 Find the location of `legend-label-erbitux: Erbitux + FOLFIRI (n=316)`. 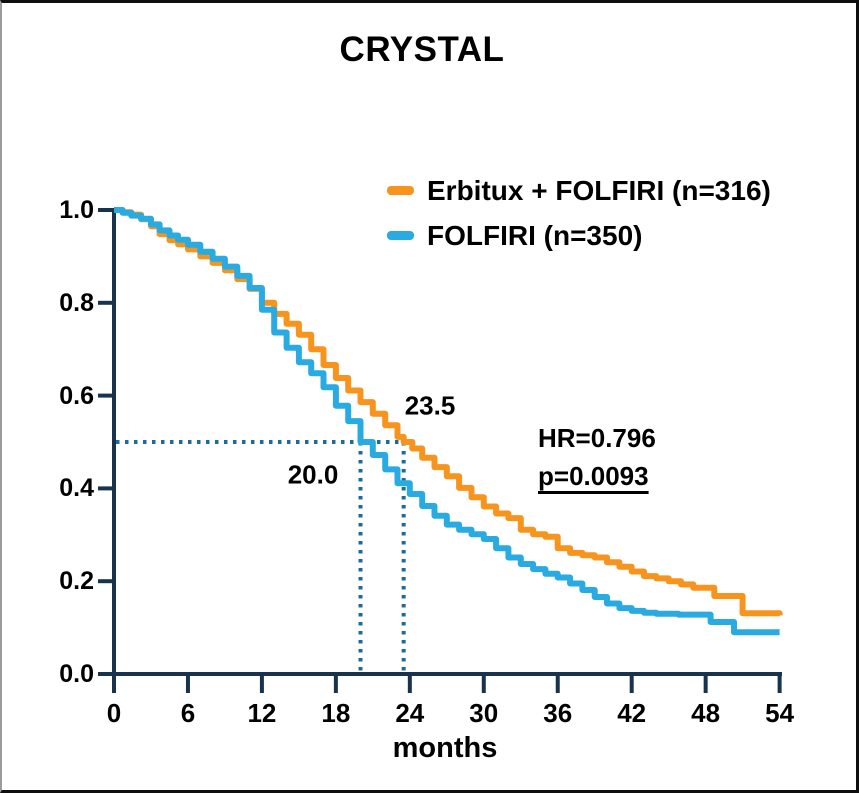

legend-label-erbitux: Erbitux + FOLFIRI (n=316) is located at coordinates (599, 190).